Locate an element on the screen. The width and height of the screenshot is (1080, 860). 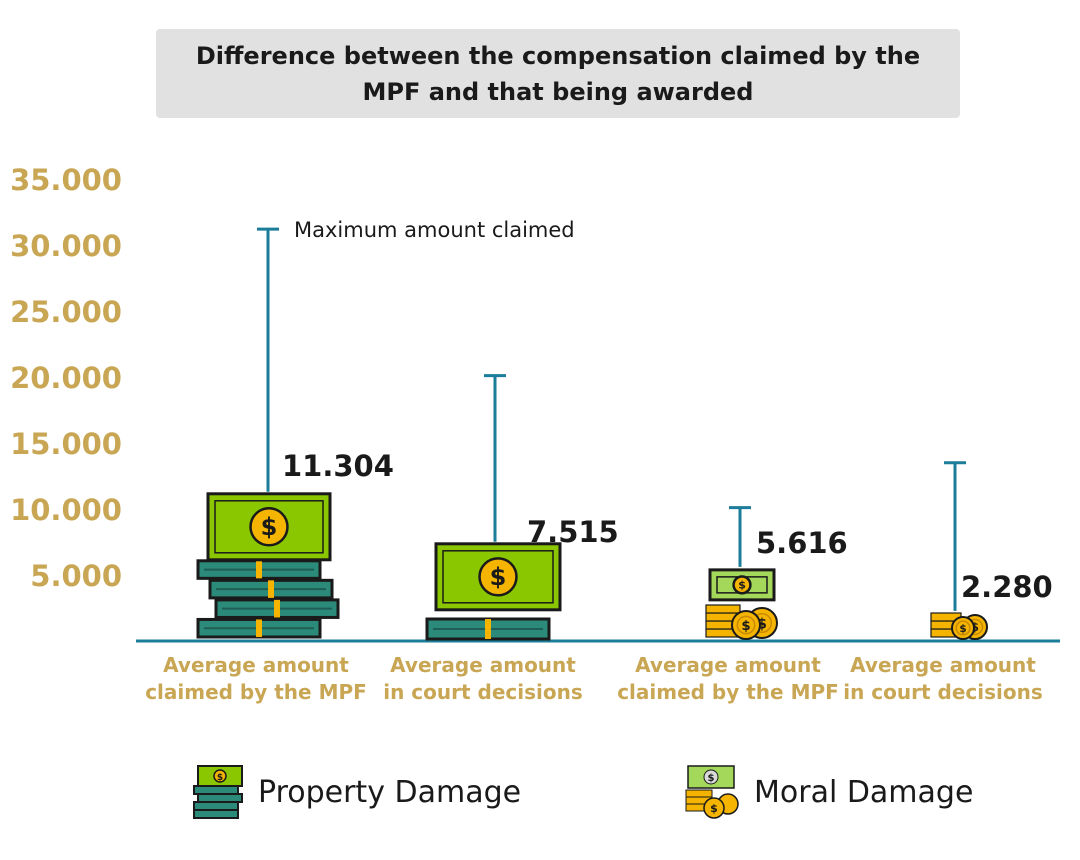
value-label: 7.515 is located at coordinates (573, 532).